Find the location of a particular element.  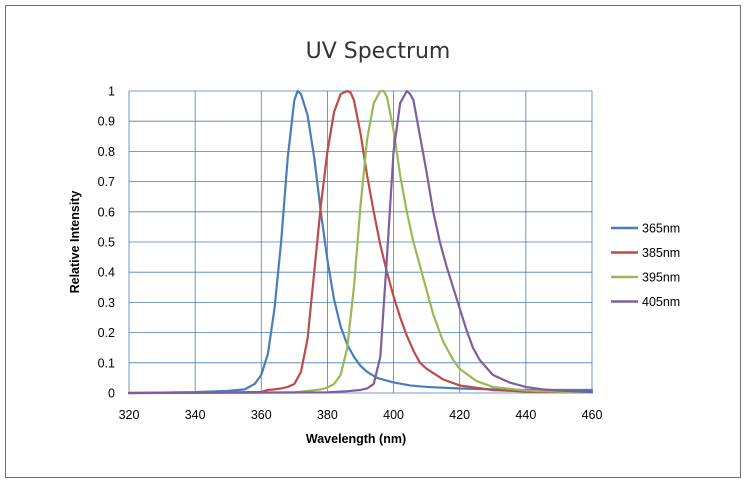

x-tick-label: 460 is located at coordinates (592, 415).